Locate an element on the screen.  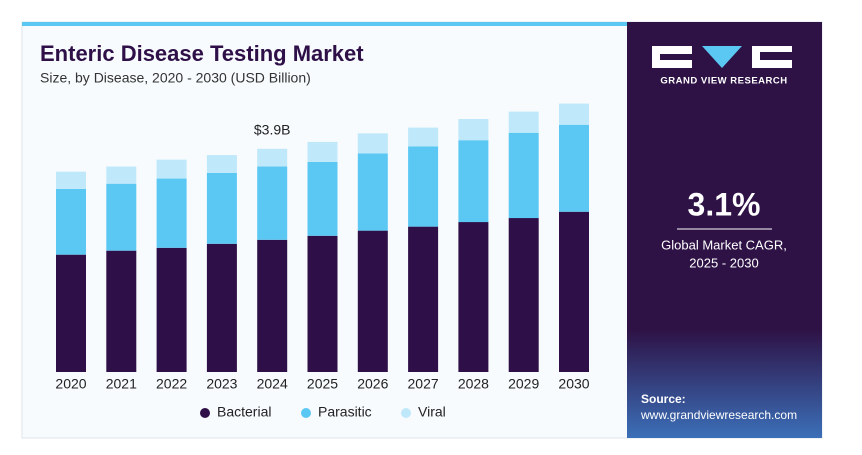
logo is located at coordinates (722, 57).